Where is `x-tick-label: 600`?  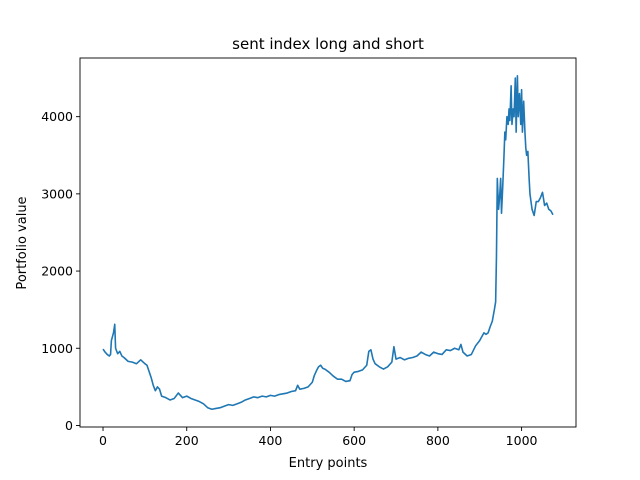
x-tick-label: 600 is located at coordinates (354, 440).